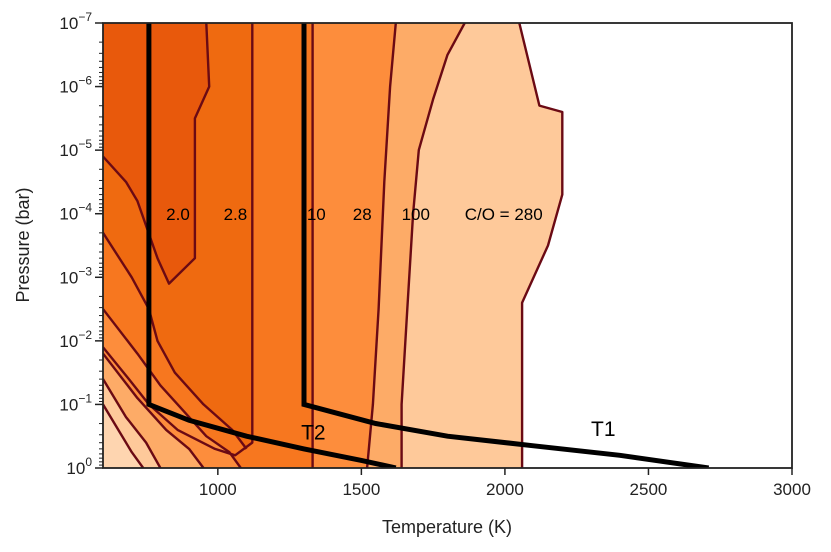 This screenshot has height=552, width=831. I want to click on x-tick-label: 2000, so click(505, 489).